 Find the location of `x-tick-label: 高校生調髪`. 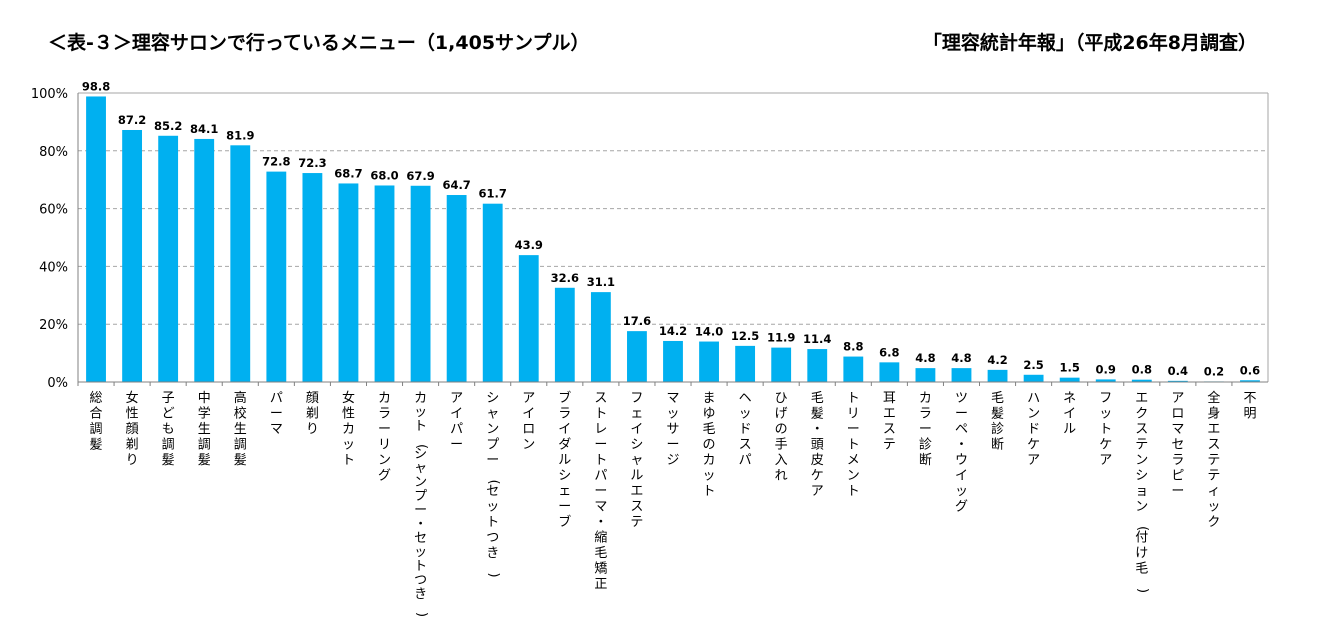

x-tick-label: 高校生調髪 is located at coordinates (240, 429).